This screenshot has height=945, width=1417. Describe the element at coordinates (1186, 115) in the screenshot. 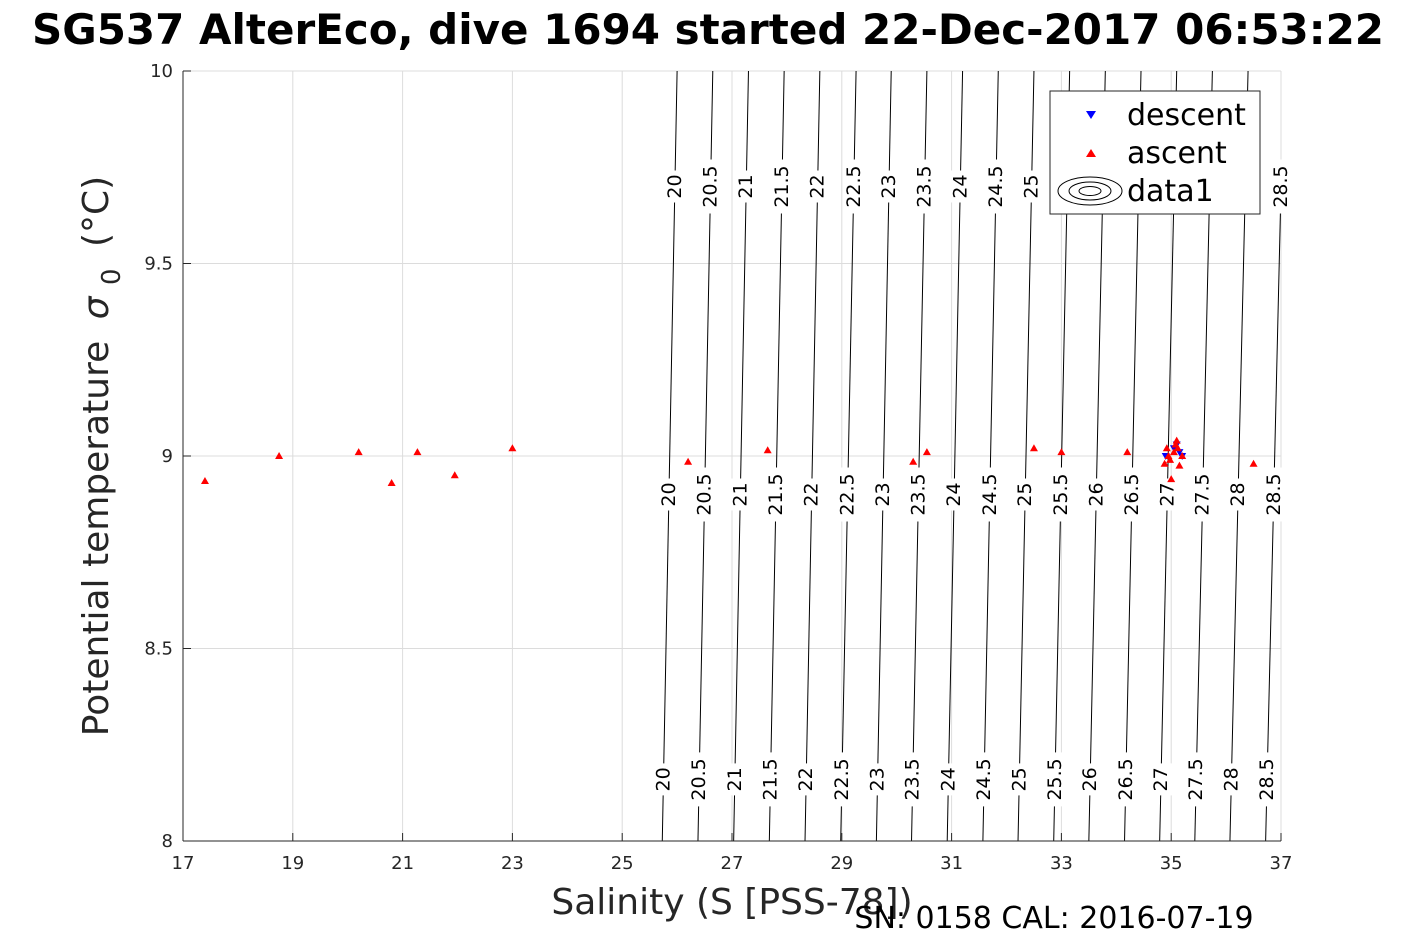

I see `legend-descent-label: descent` at that location.